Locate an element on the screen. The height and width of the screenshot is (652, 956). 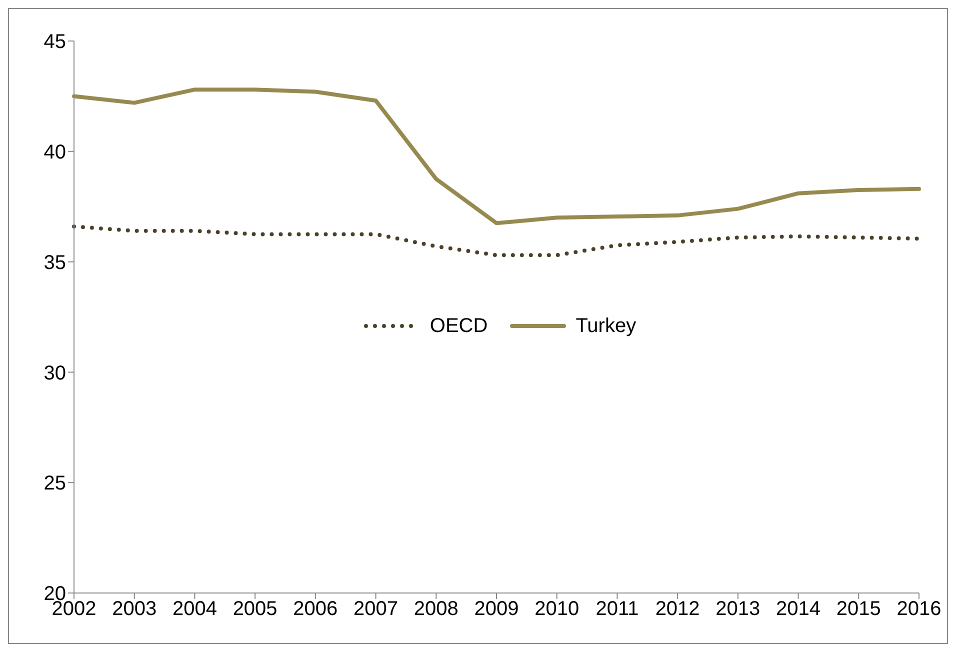
y-tick-label: 30 is located at coordinates (55, 373).